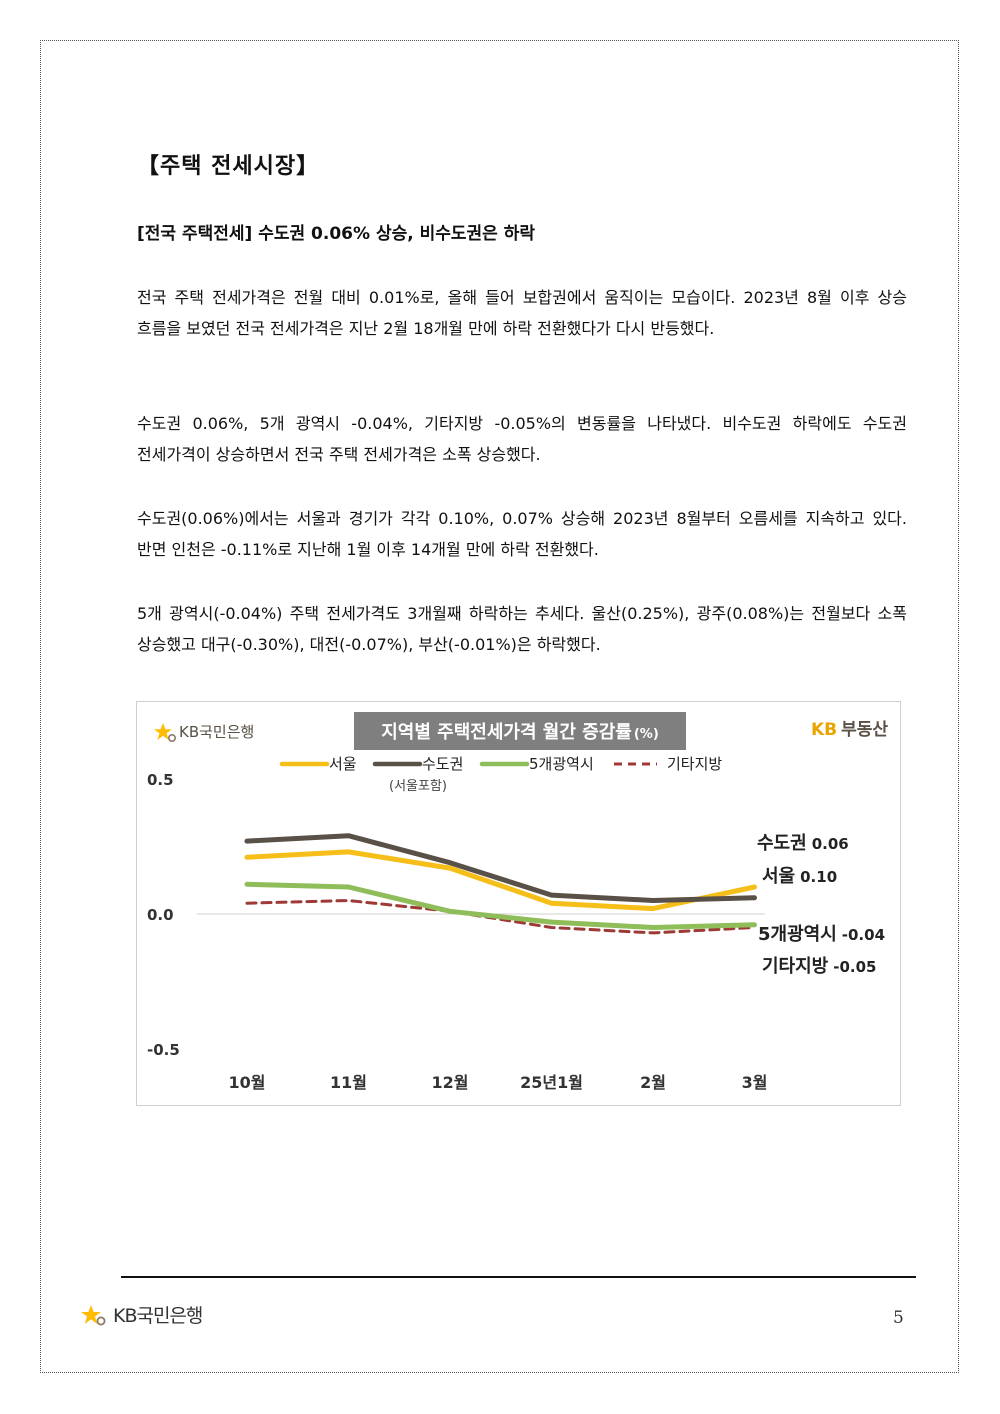  What do you see at coordinates (518, 1277) in the screenshot?
I see `footer-divider` at bounding box center [518, 1277].